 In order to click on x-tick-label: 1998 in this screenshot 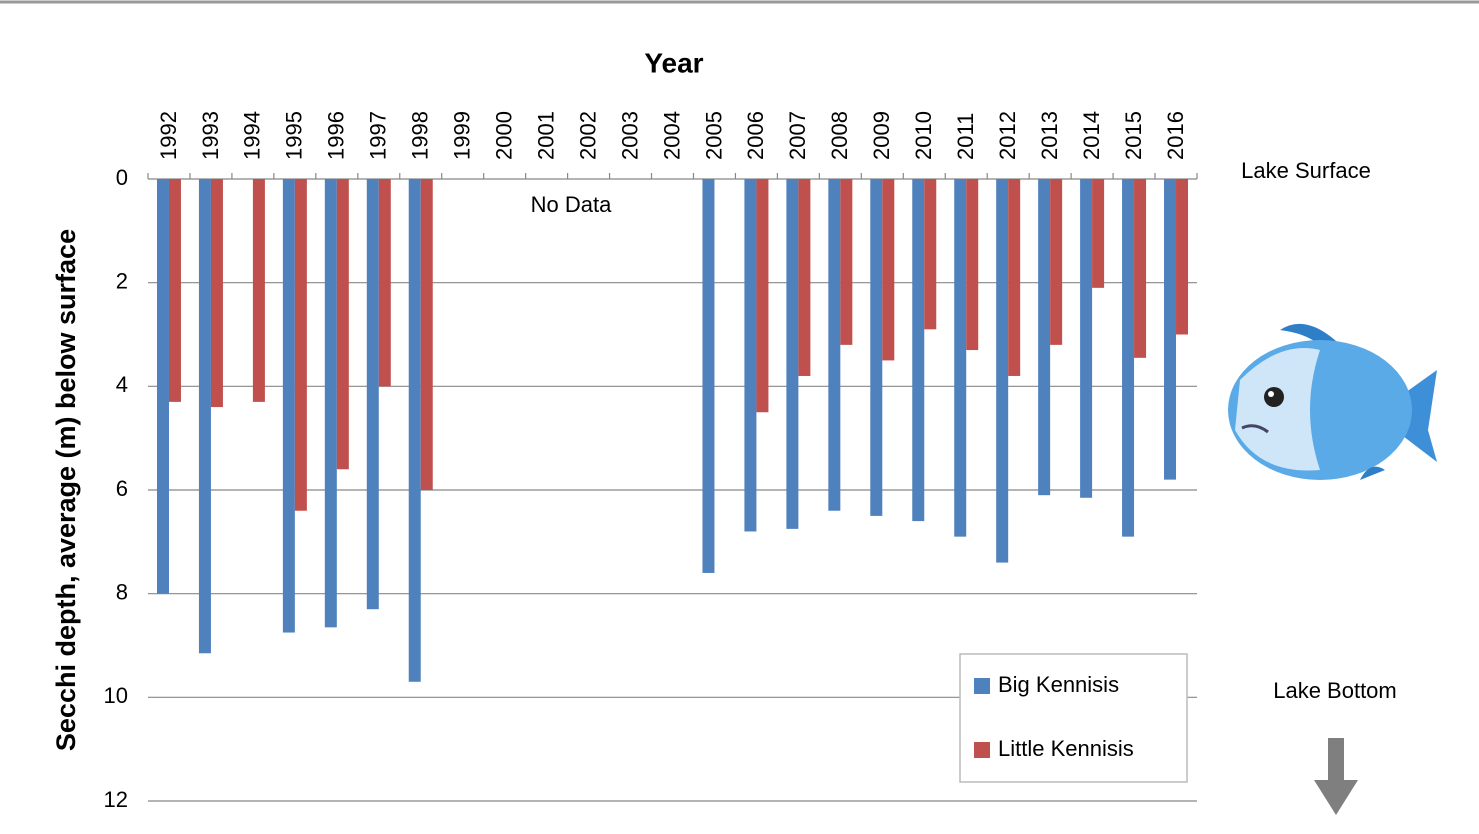, I will do `click(420, 135)`.